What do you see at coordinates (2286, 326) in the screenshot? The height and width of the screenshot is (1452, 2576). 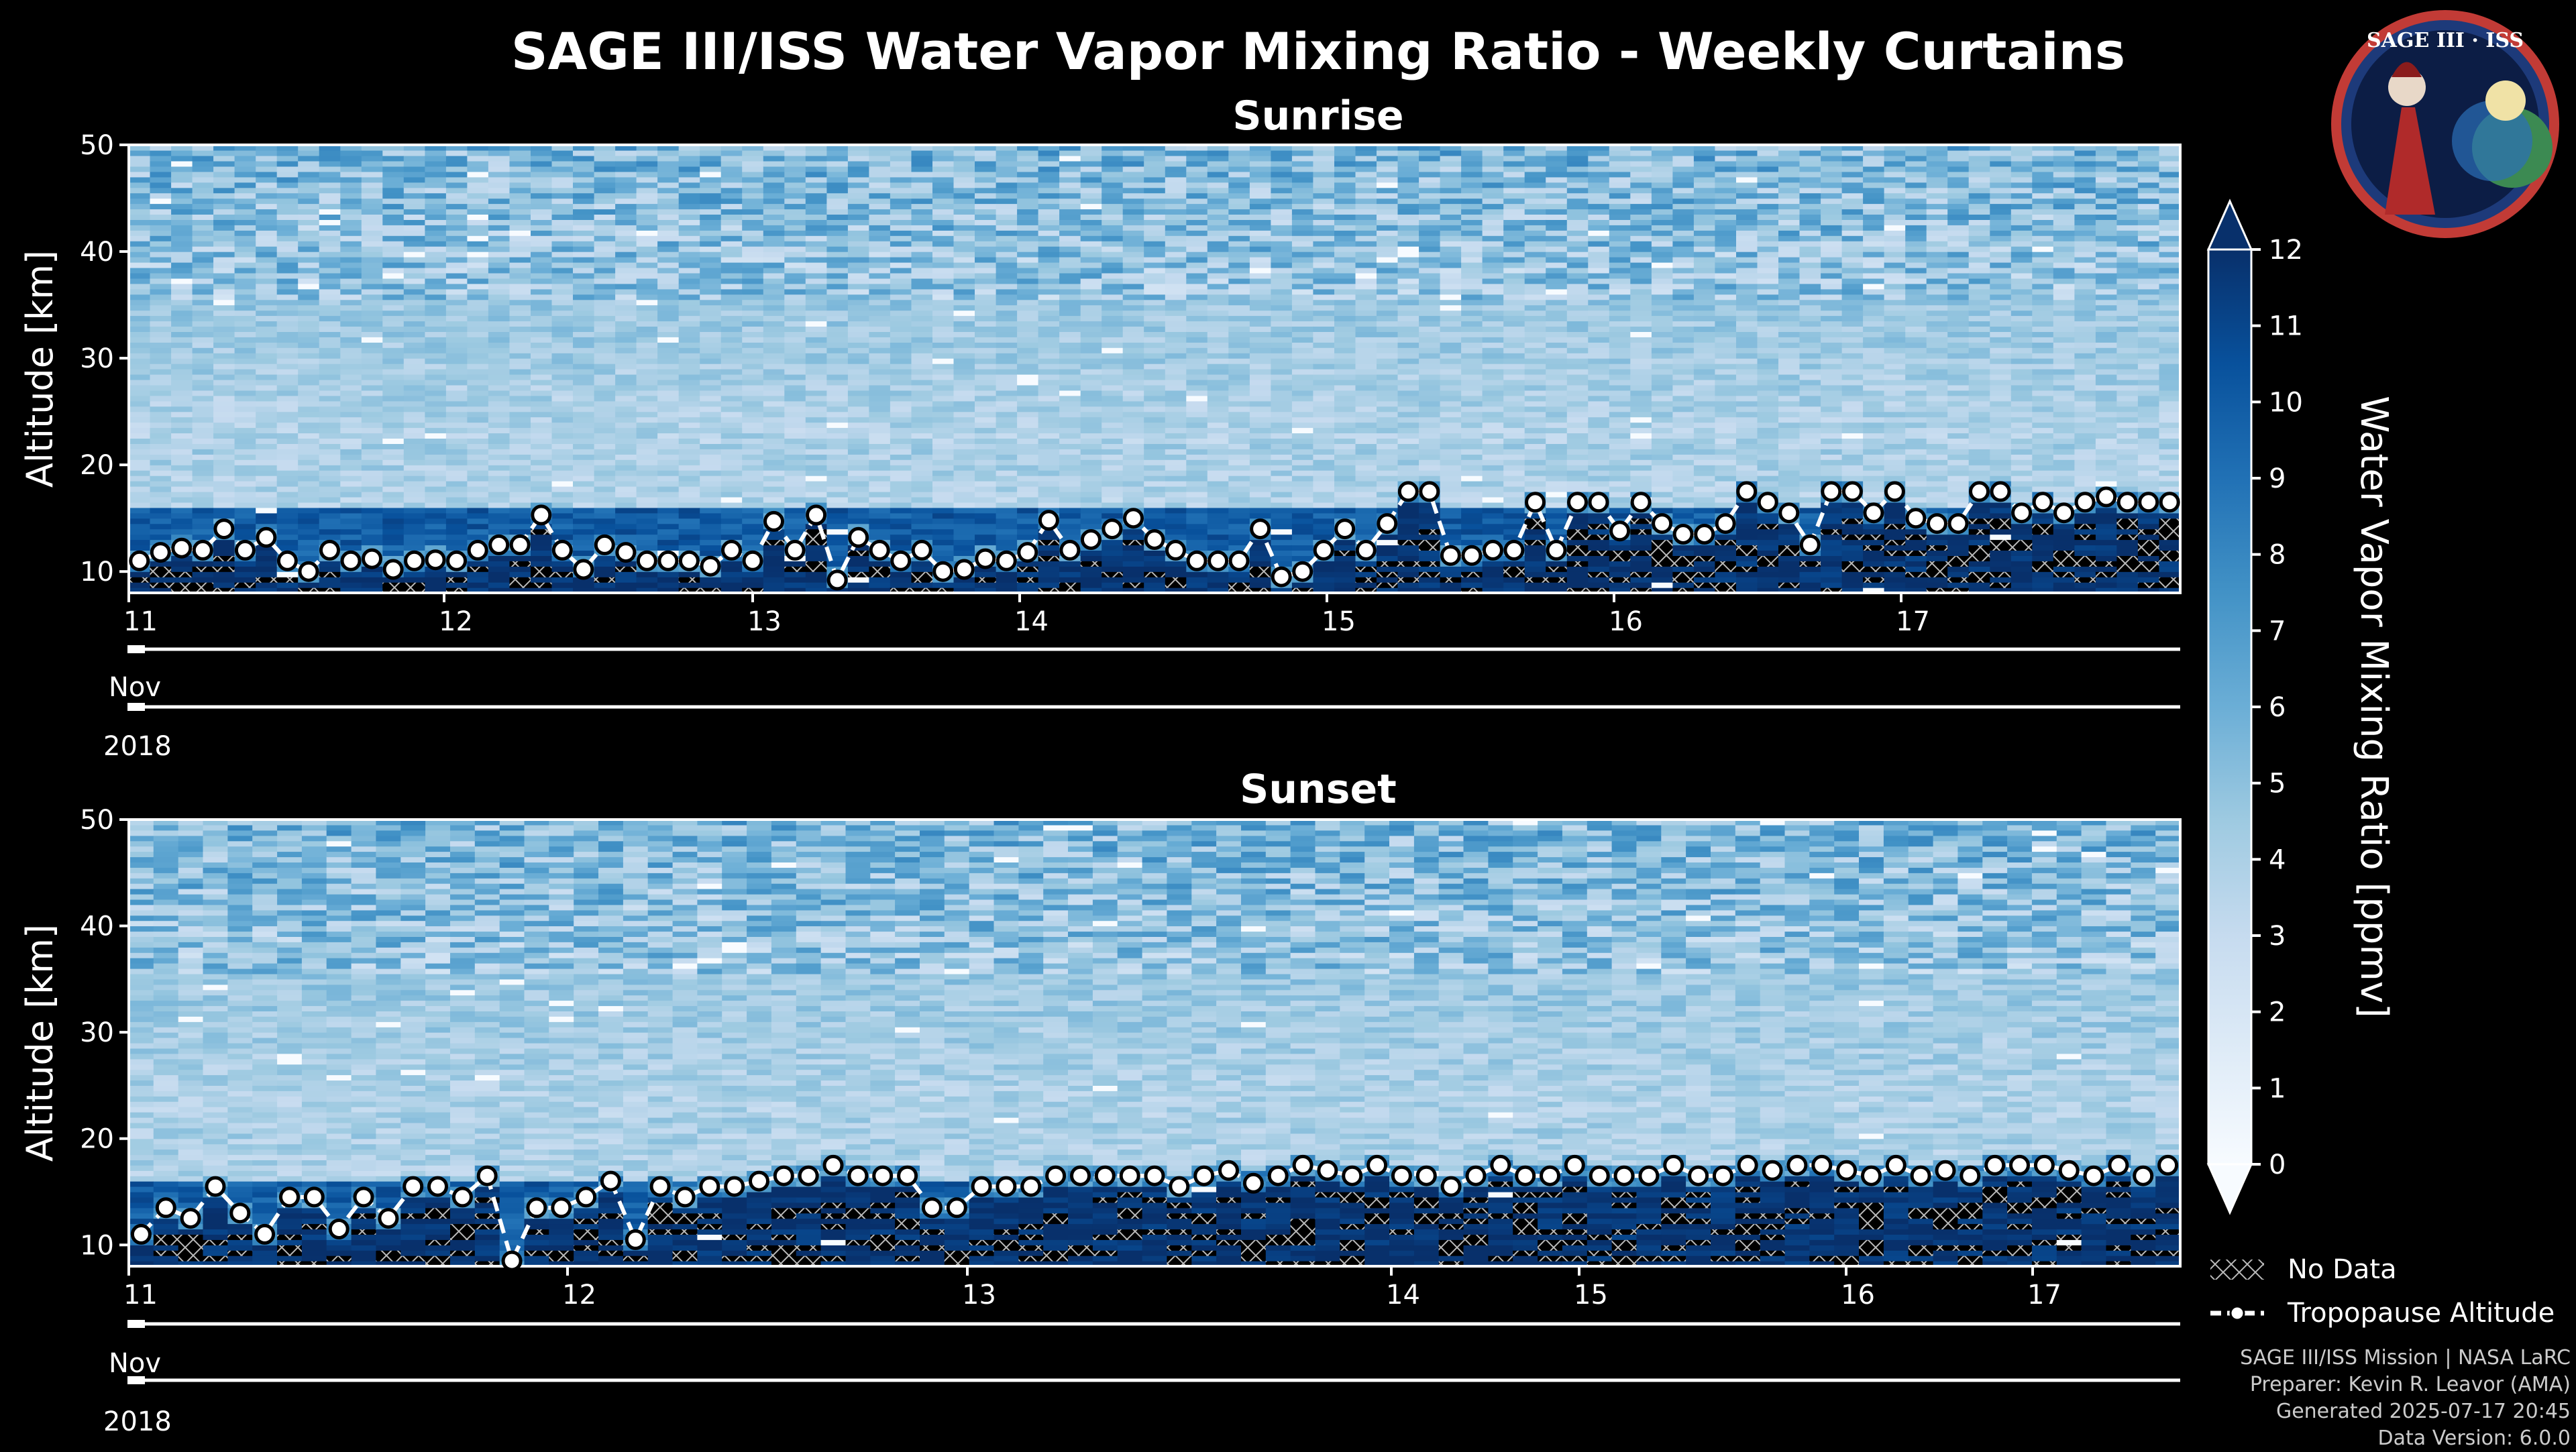 I see `colorbar-tick-label: 11` at bounding box center [2286, 326].